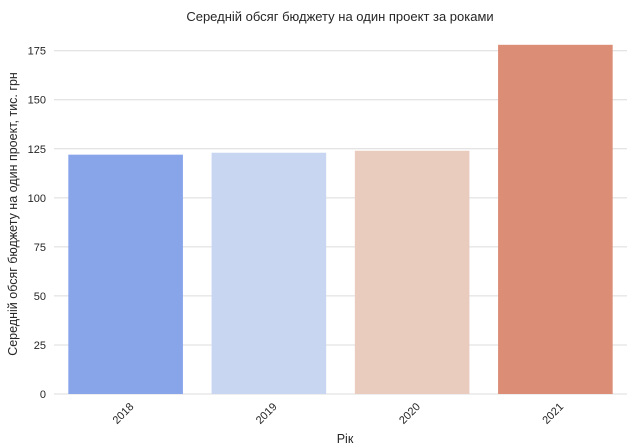  What do you see at coordinates (40, 346) in the screenshot?
I see `y-tick-label: 25` at bounding box center [40, 346].